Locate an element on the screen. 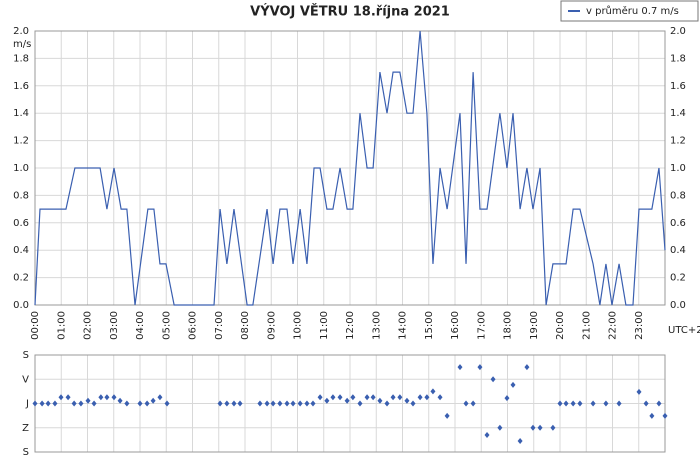 The height and width of the screenshot is (460, 700). x-tick-label: 00:00 is located at coordinates (35, 325).